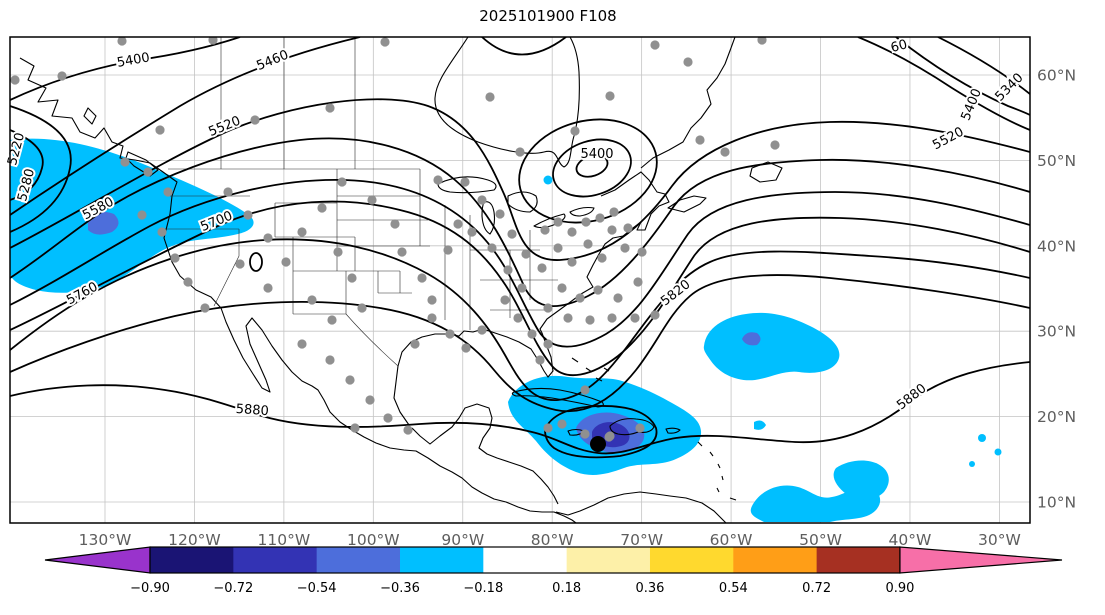 The width and height of the screenshot is (1105, 615). Describe the element at coordinates (899, 46) in the screenshot. I see `contour-label: 60` at that location.